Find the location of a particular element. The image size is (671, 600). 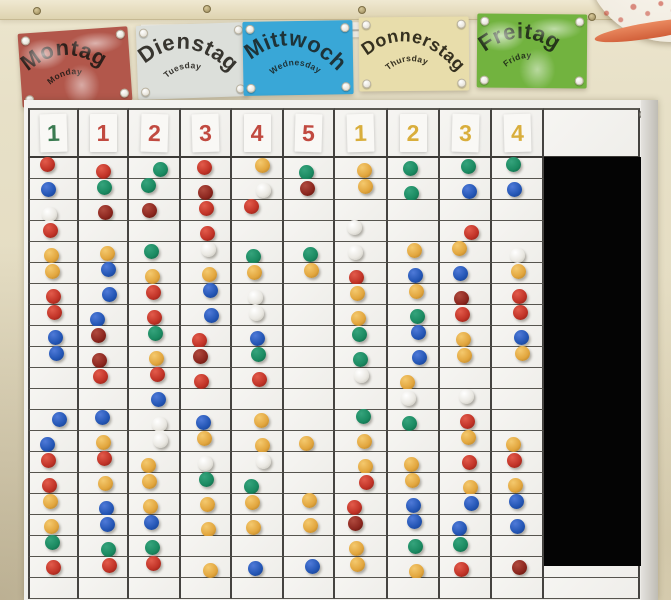

day-card-wednesday: Mittwoch Wednesday is located at coordinates (298, 58).